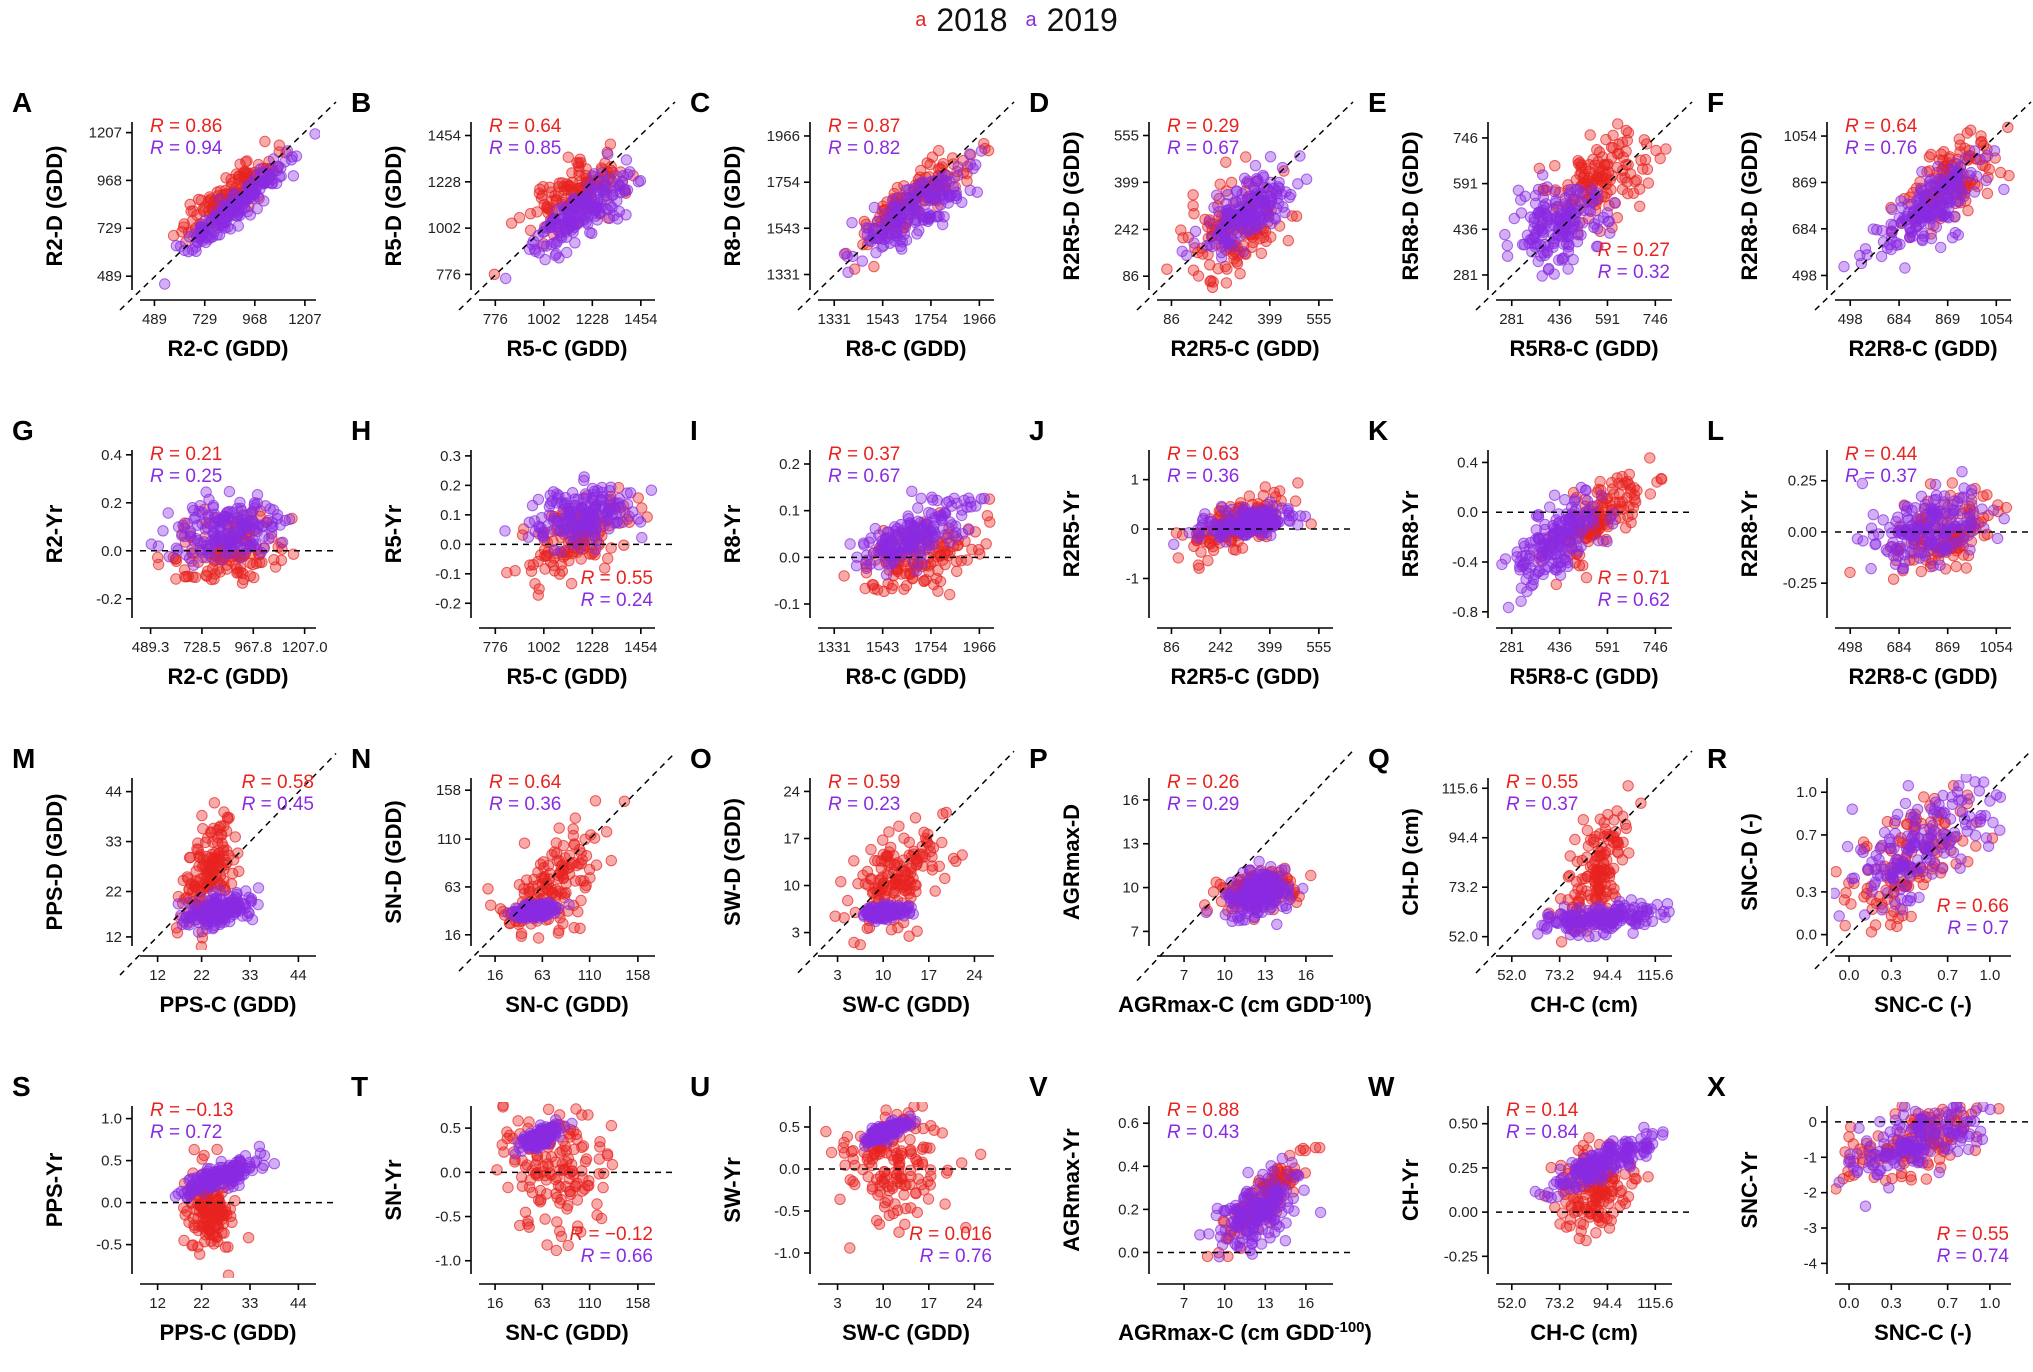 The height and width of the screenshot is (1372, 2033). I want to click on panel-a-point-2018, so click(231, 179).